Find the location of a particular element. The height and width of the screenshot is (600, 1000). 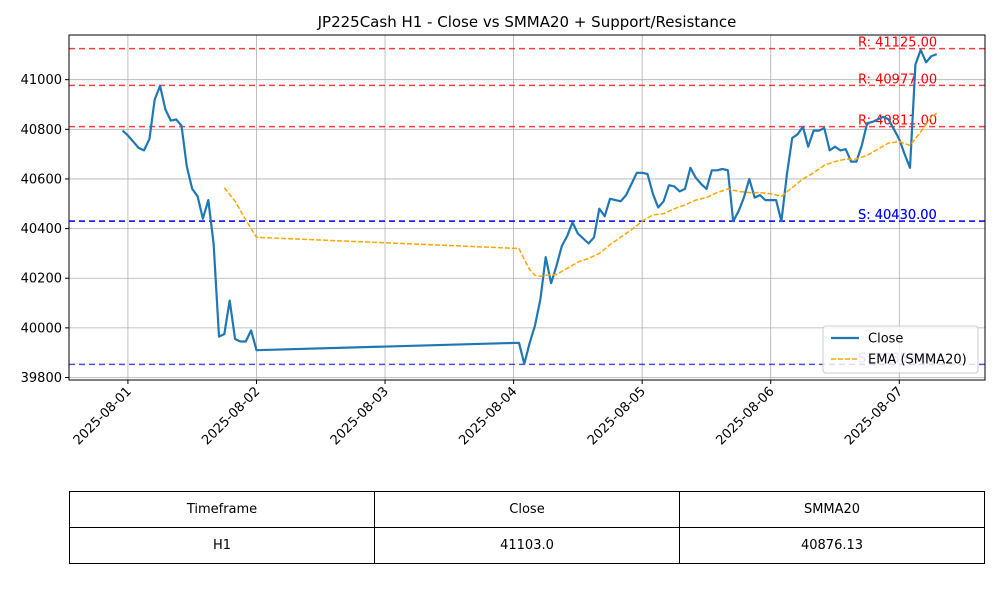

x-tick-label: 2025-08-03 is located at coordinates (360, 416).